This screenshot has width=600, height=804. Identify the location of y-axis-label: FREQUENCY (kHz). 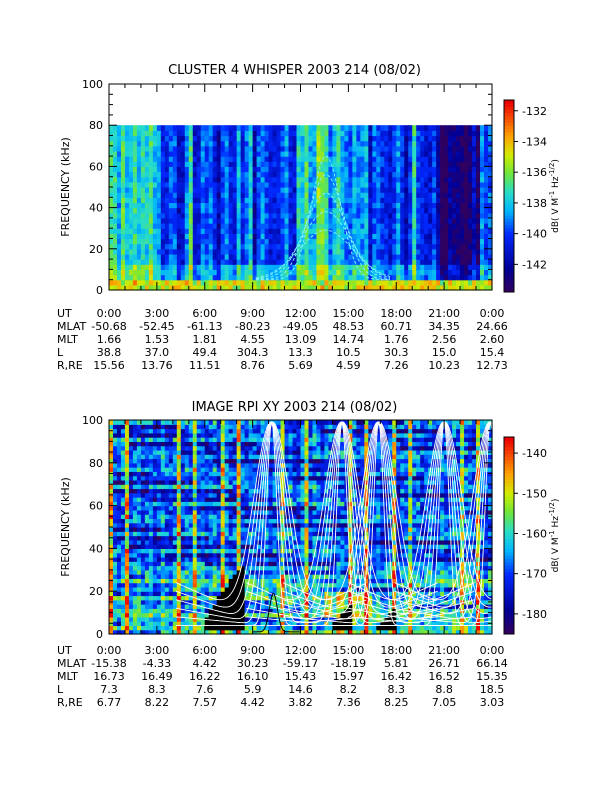
(65, 187).